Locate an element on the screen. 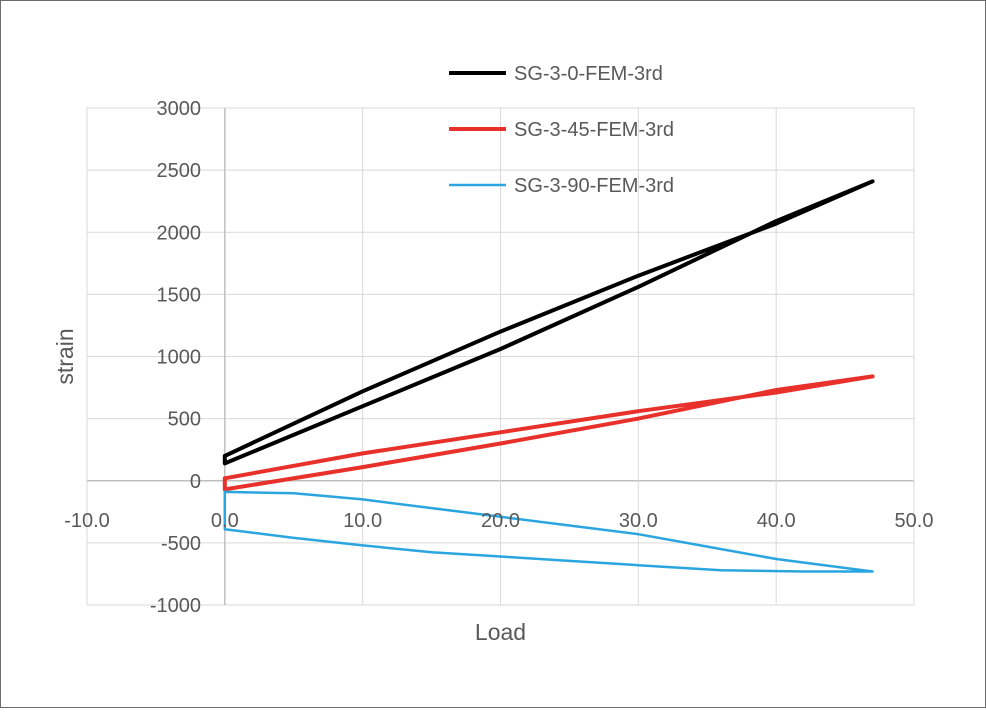  legend-label: SG-3-90-FEM-3rd is located at coordinates (594, 186).